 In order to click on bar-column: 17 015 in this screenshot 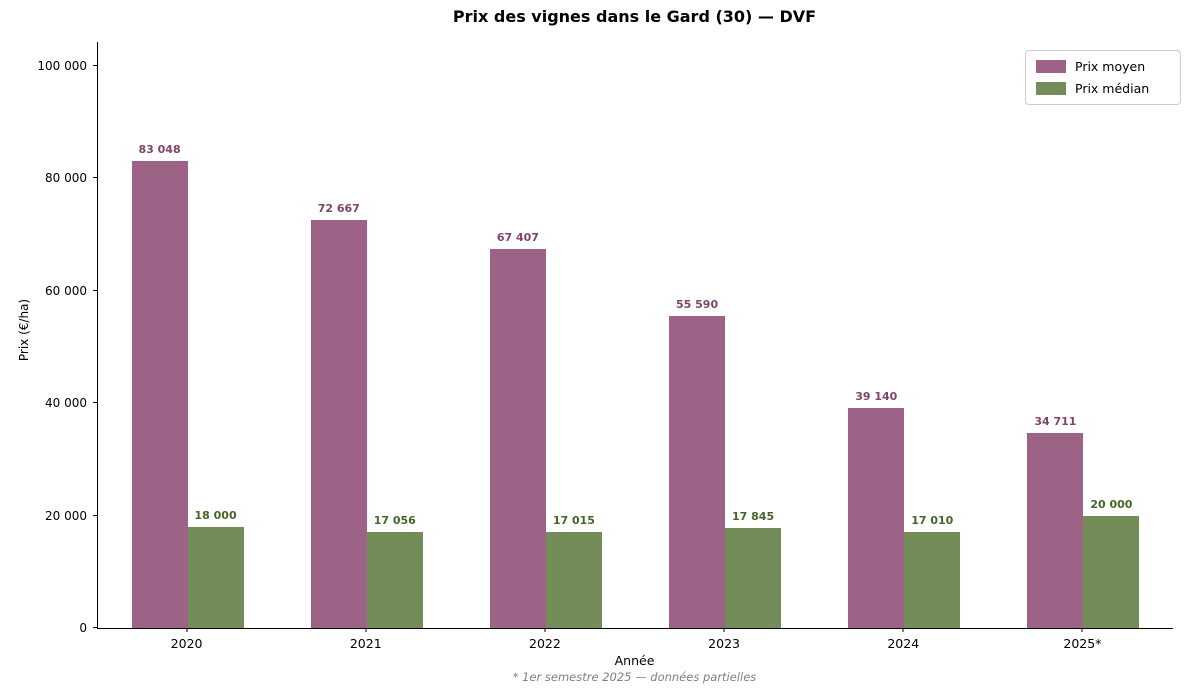, I will do `click(573, 571)`.